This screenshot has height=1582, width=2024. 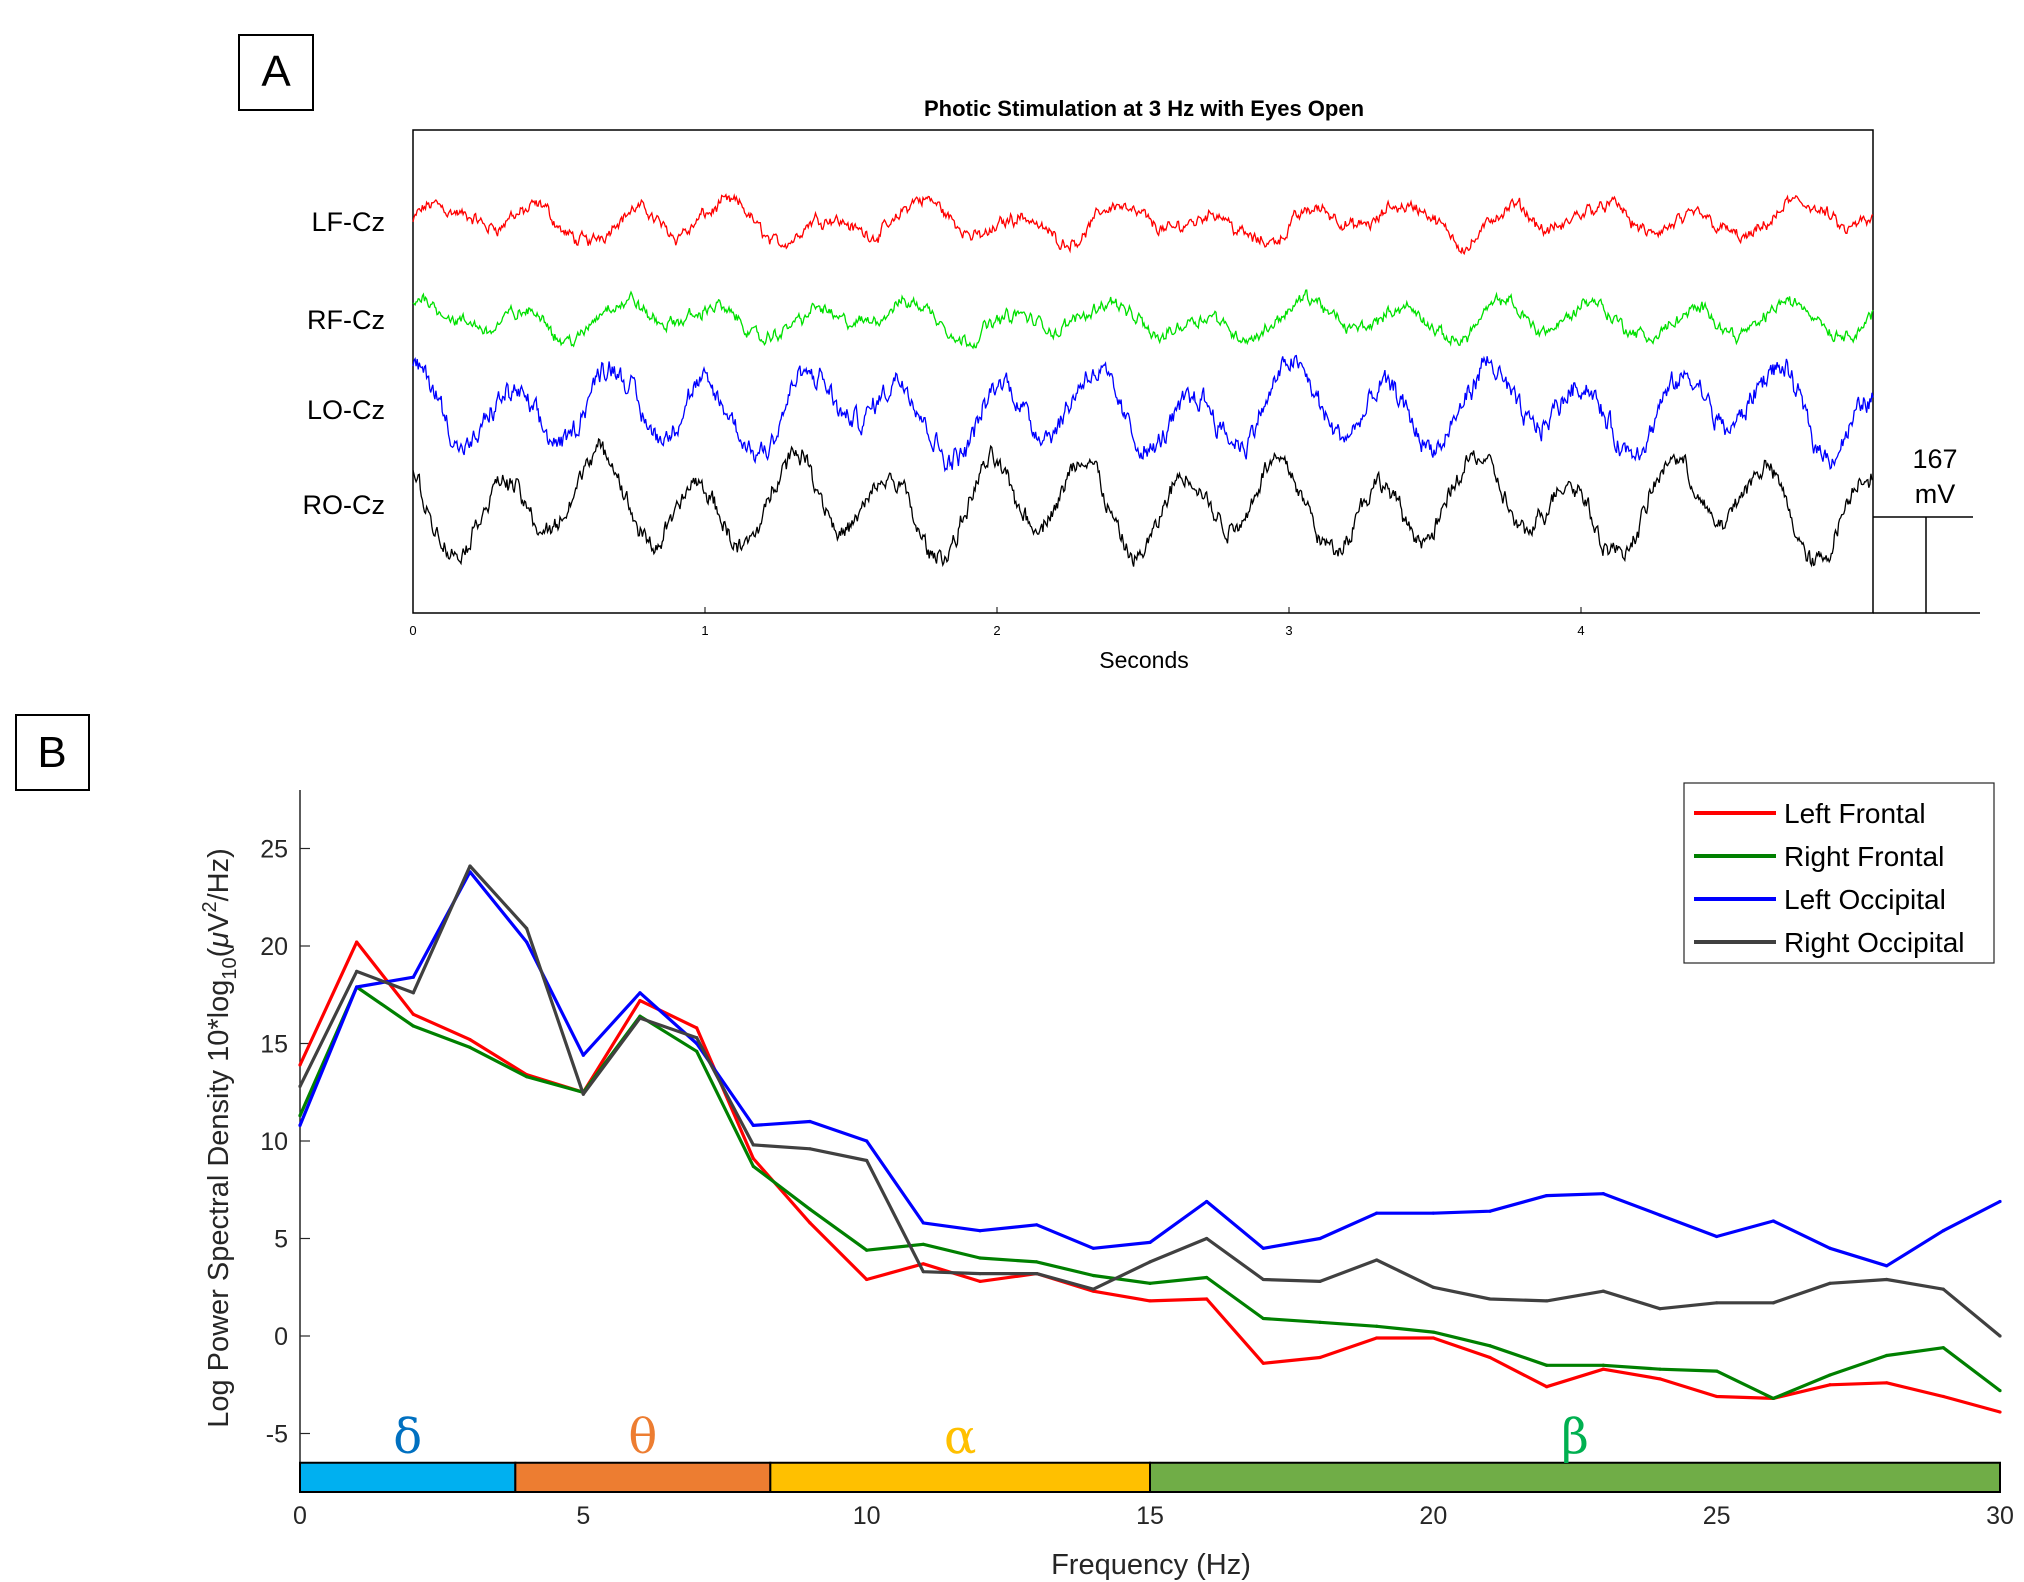 I want to click on y-tick-label-5: 5, so click(x=281, y=1240).